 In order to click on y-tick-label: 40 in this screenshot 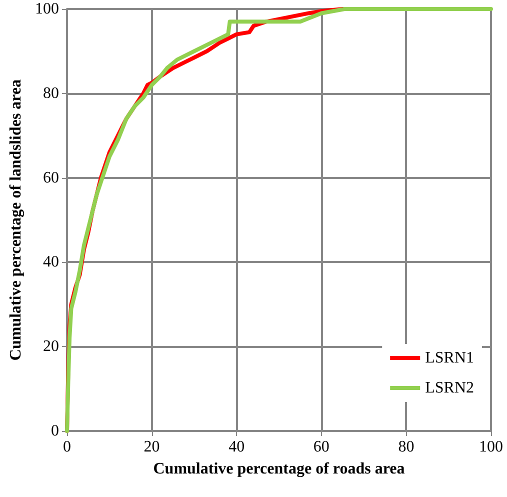, I will do `click(51, 262)`.